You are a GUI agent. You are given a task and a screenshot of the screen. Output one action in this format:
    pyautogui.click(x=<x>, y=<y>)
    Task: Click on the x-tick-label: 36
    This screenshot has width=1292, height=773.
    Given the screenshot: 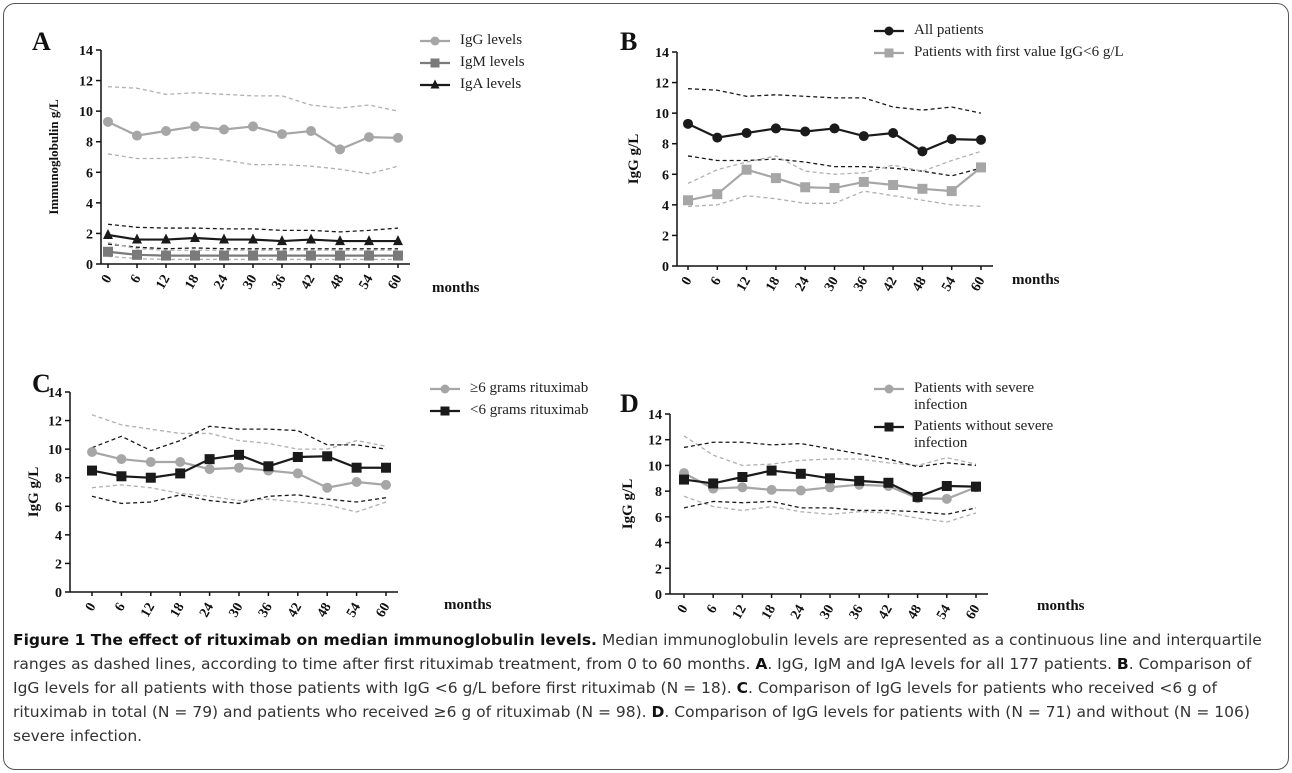 What is the action you would take?
    pyautogui.click(x=279, y=283)
    